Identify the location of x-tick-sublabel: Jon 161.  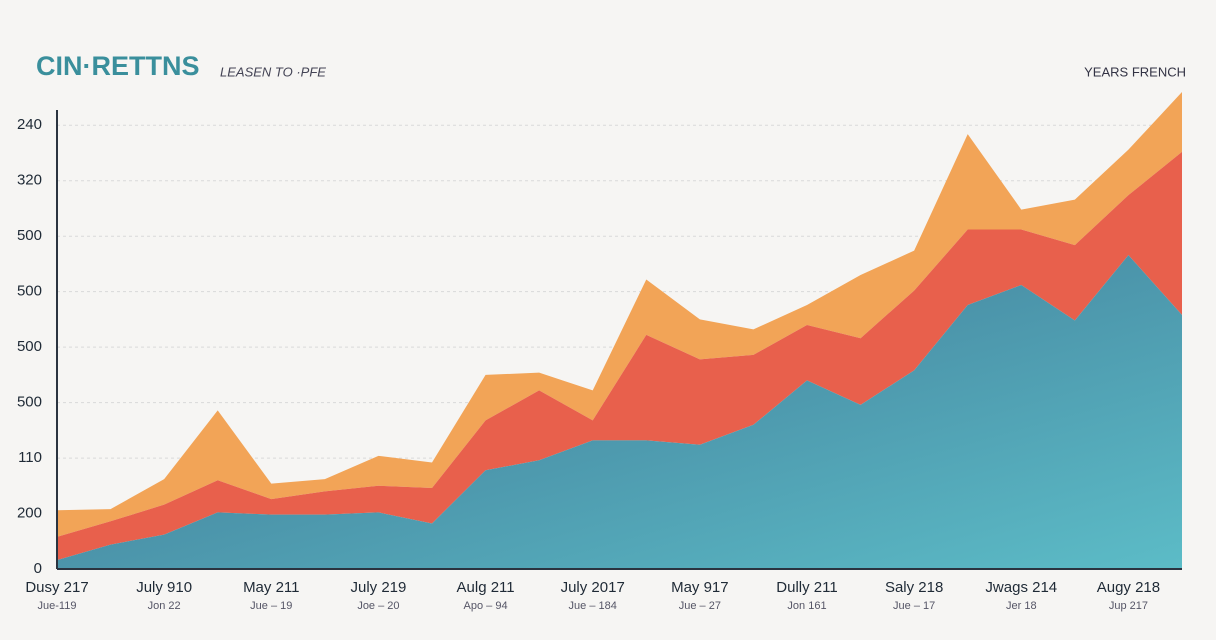
(806, 606).